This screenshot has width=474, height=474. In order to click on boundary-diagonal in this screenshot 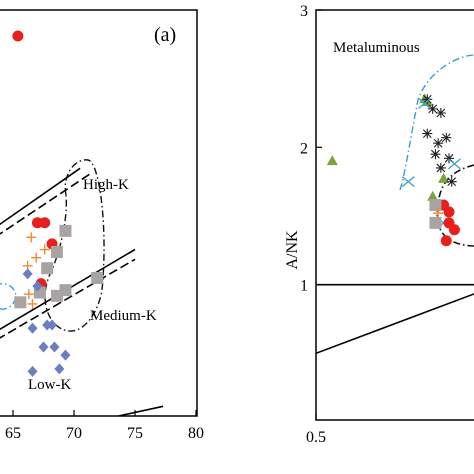, I will do `click(395, 324)`.